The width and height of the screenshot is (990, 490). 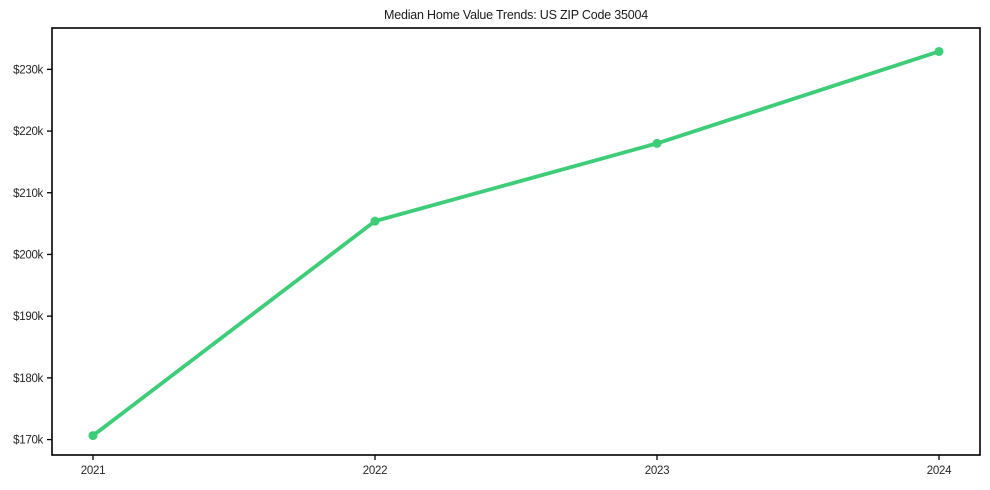 What do you see at coordinates (28, 70) in the screenshot?
I see `y-tick-label: $230k` at bounding box center [28, 70].